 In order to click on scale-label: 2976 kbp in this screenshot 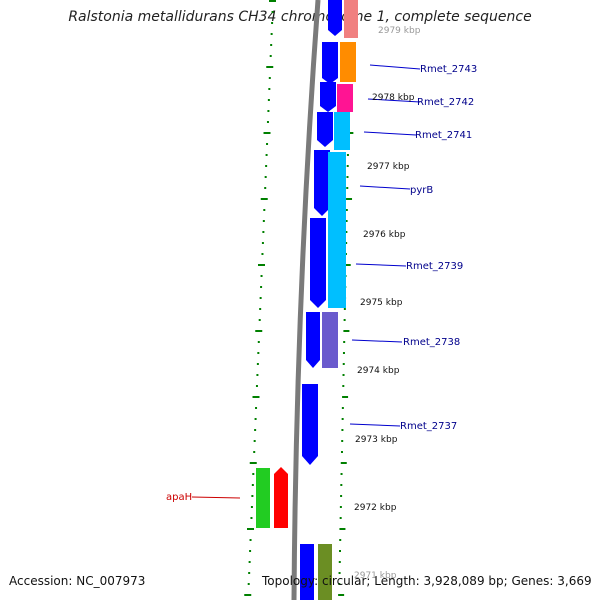, I will do `click(384, 235)`.